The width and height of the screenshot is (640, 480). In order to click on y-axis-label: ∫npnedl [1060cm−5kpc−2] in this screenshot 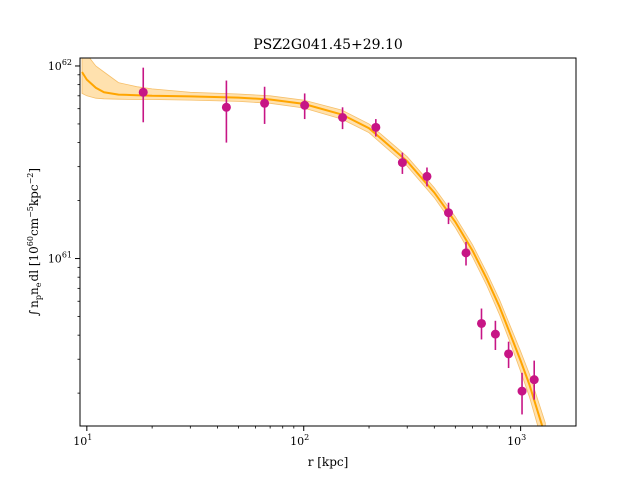, I will do `click(34, 242)`.